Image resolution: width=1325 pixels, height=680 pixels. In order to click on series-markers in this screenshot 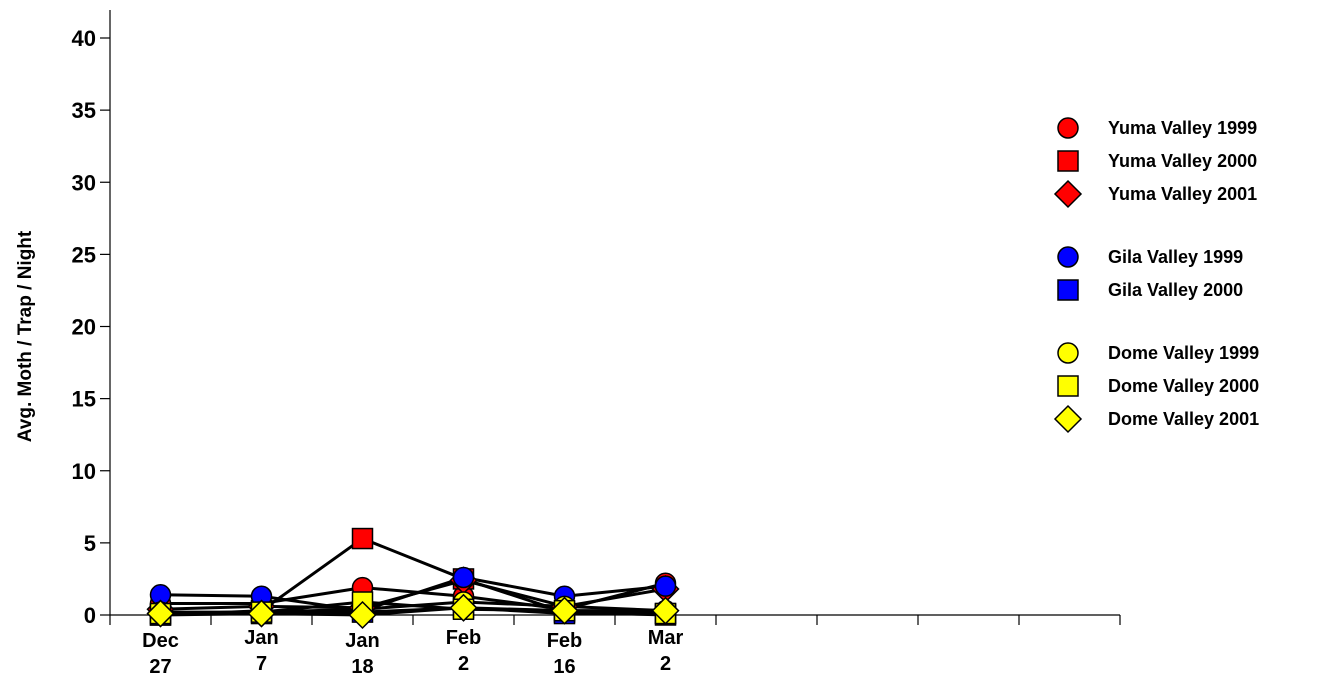, I will do `click(413, 578)`.